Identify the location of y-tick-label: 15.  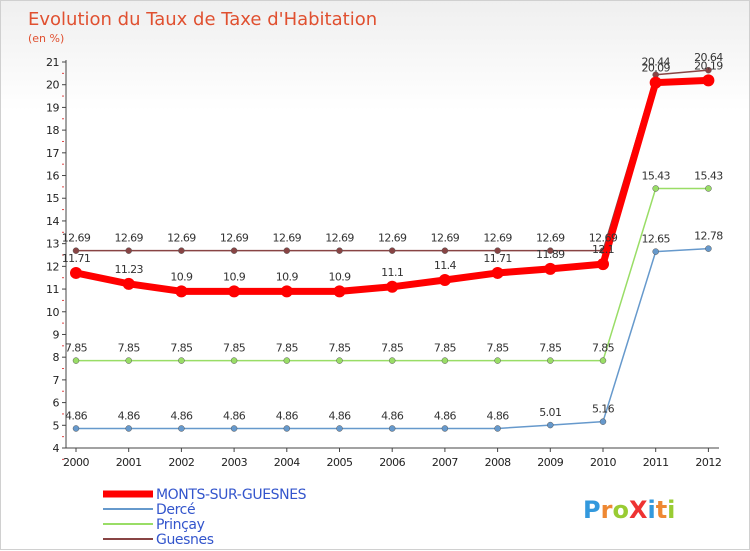
(52, 198).